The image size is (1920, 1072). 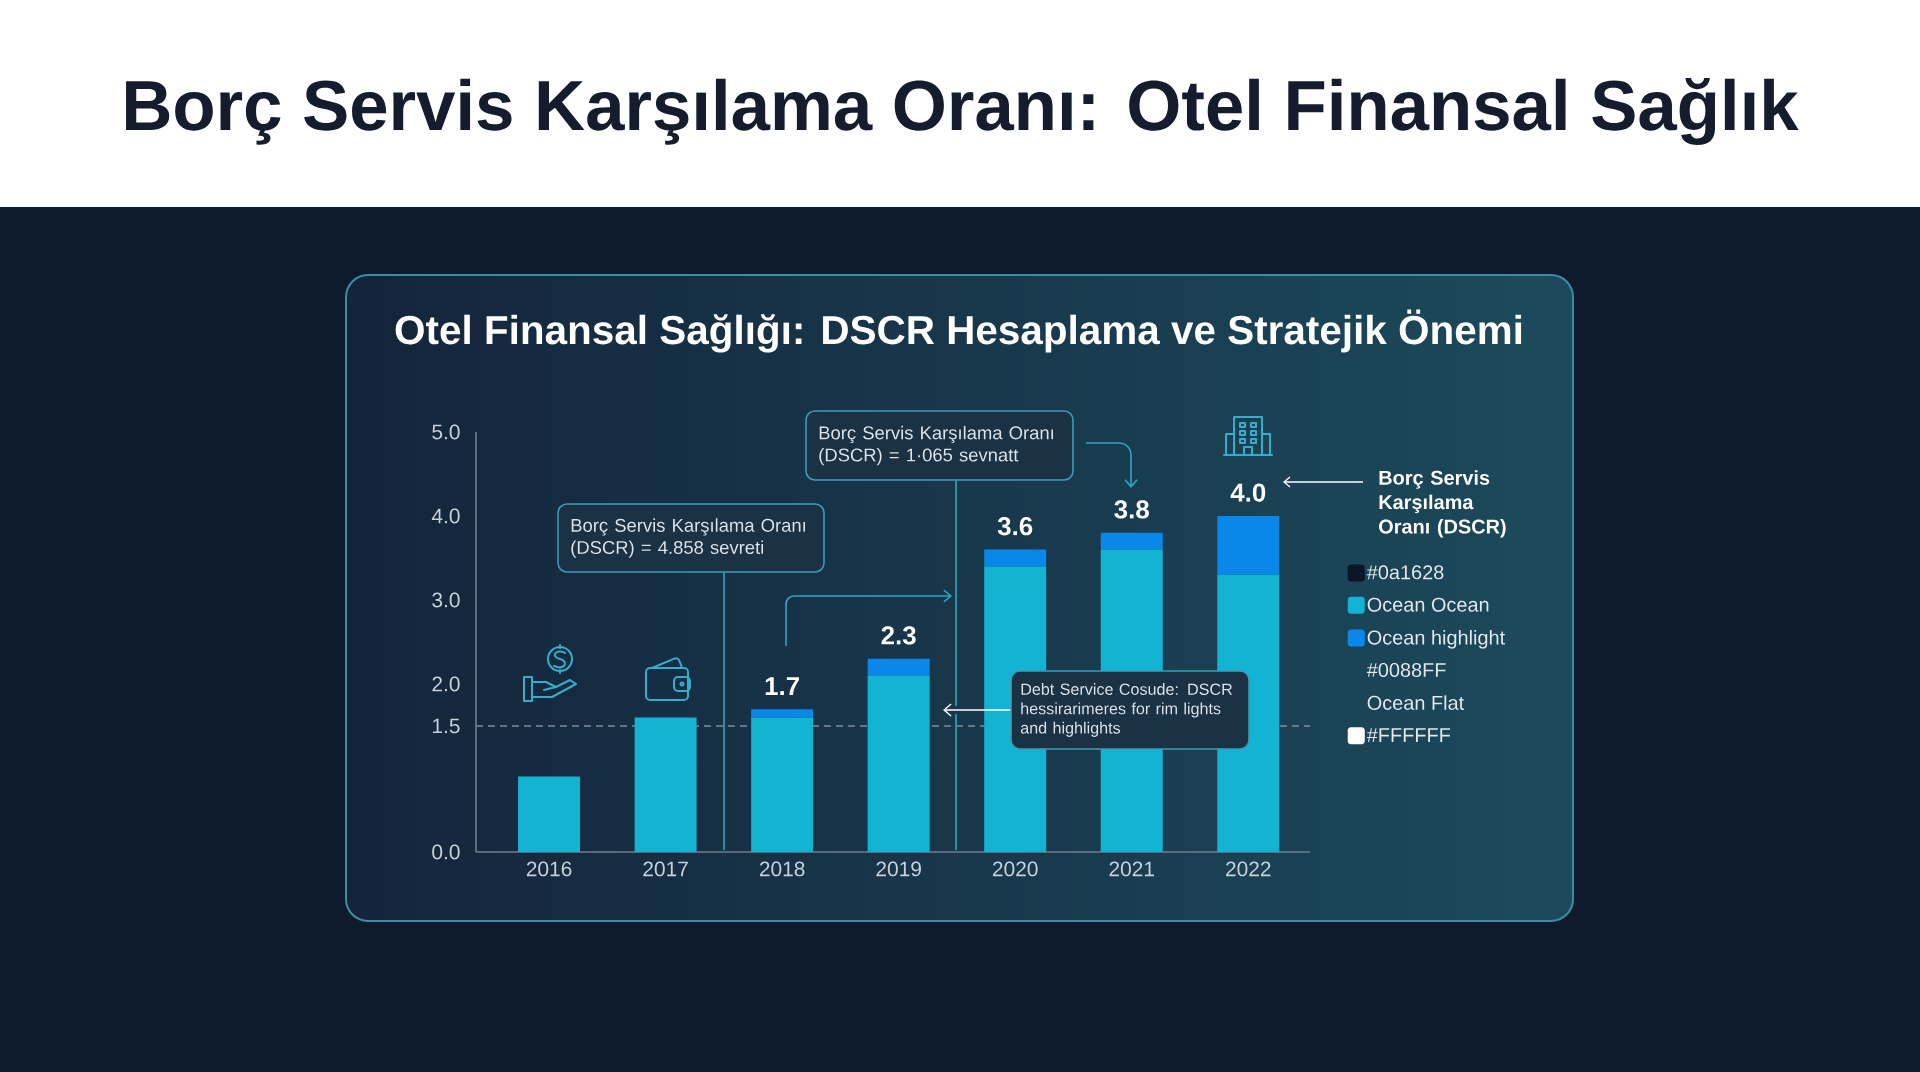 I want to click on legend-label: #0a1628, so click(x=1405, y=572).